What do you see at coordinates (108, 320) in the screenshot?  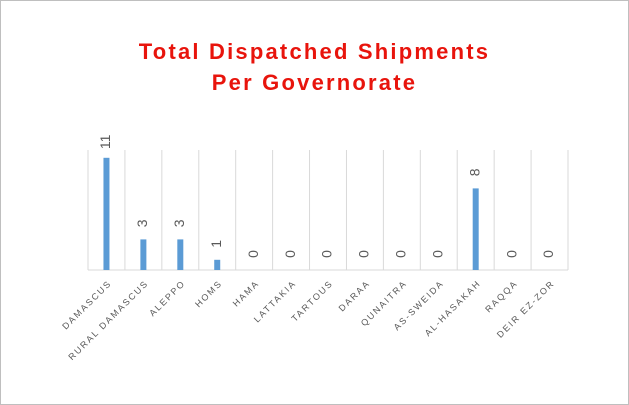 I see `x-tick-label: RURAL DAMASCUS` at bounding box center [108, 320].